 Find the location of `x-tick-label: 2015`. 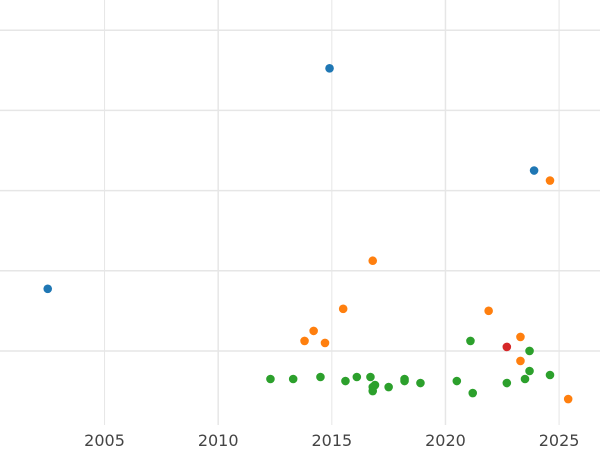

x-tick-label: 2015 is located at coordinates (331, 440).